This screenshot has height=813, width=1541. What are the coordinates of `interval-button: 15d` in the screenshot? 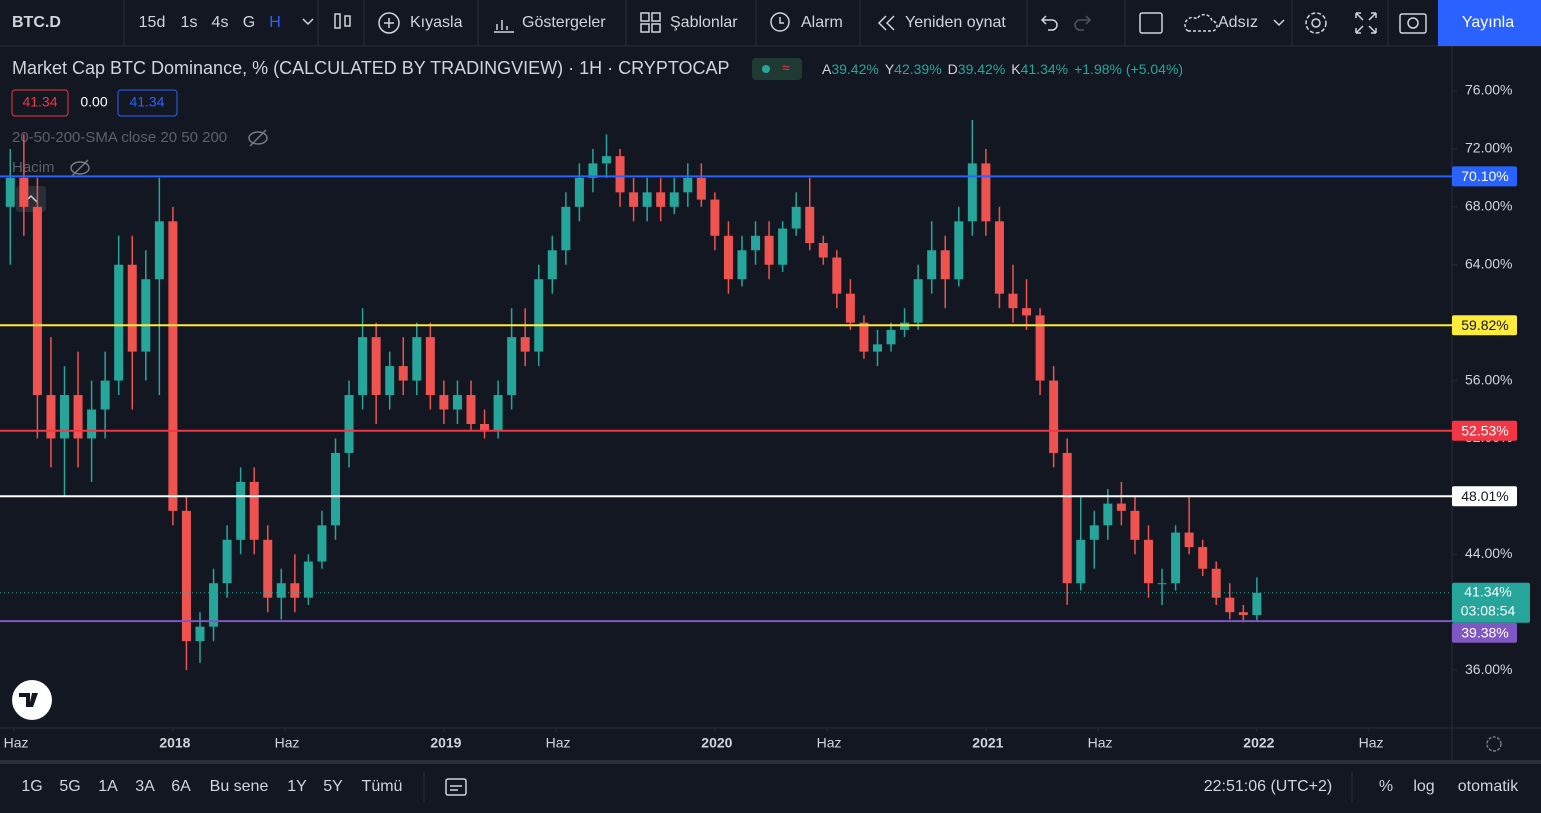 It's located at (152, 22).